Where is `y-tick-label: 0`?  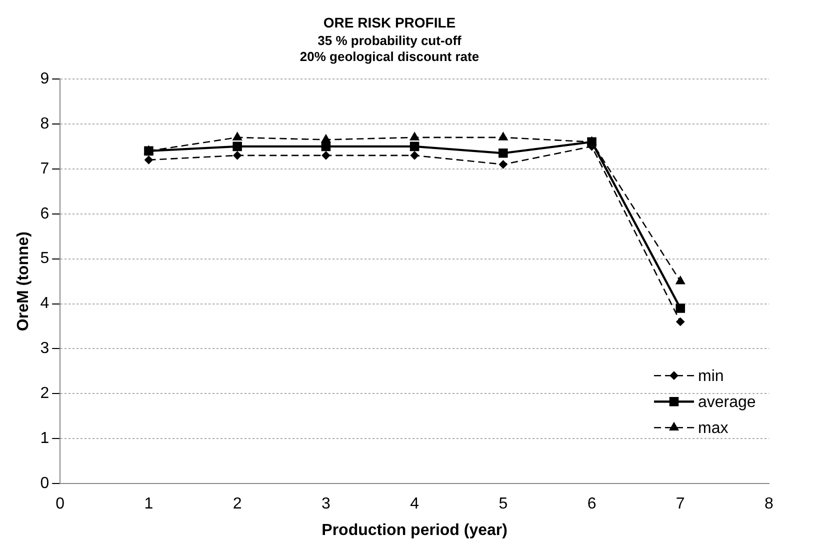 y-tick-label: 0 is located at coordinates (45, 483).